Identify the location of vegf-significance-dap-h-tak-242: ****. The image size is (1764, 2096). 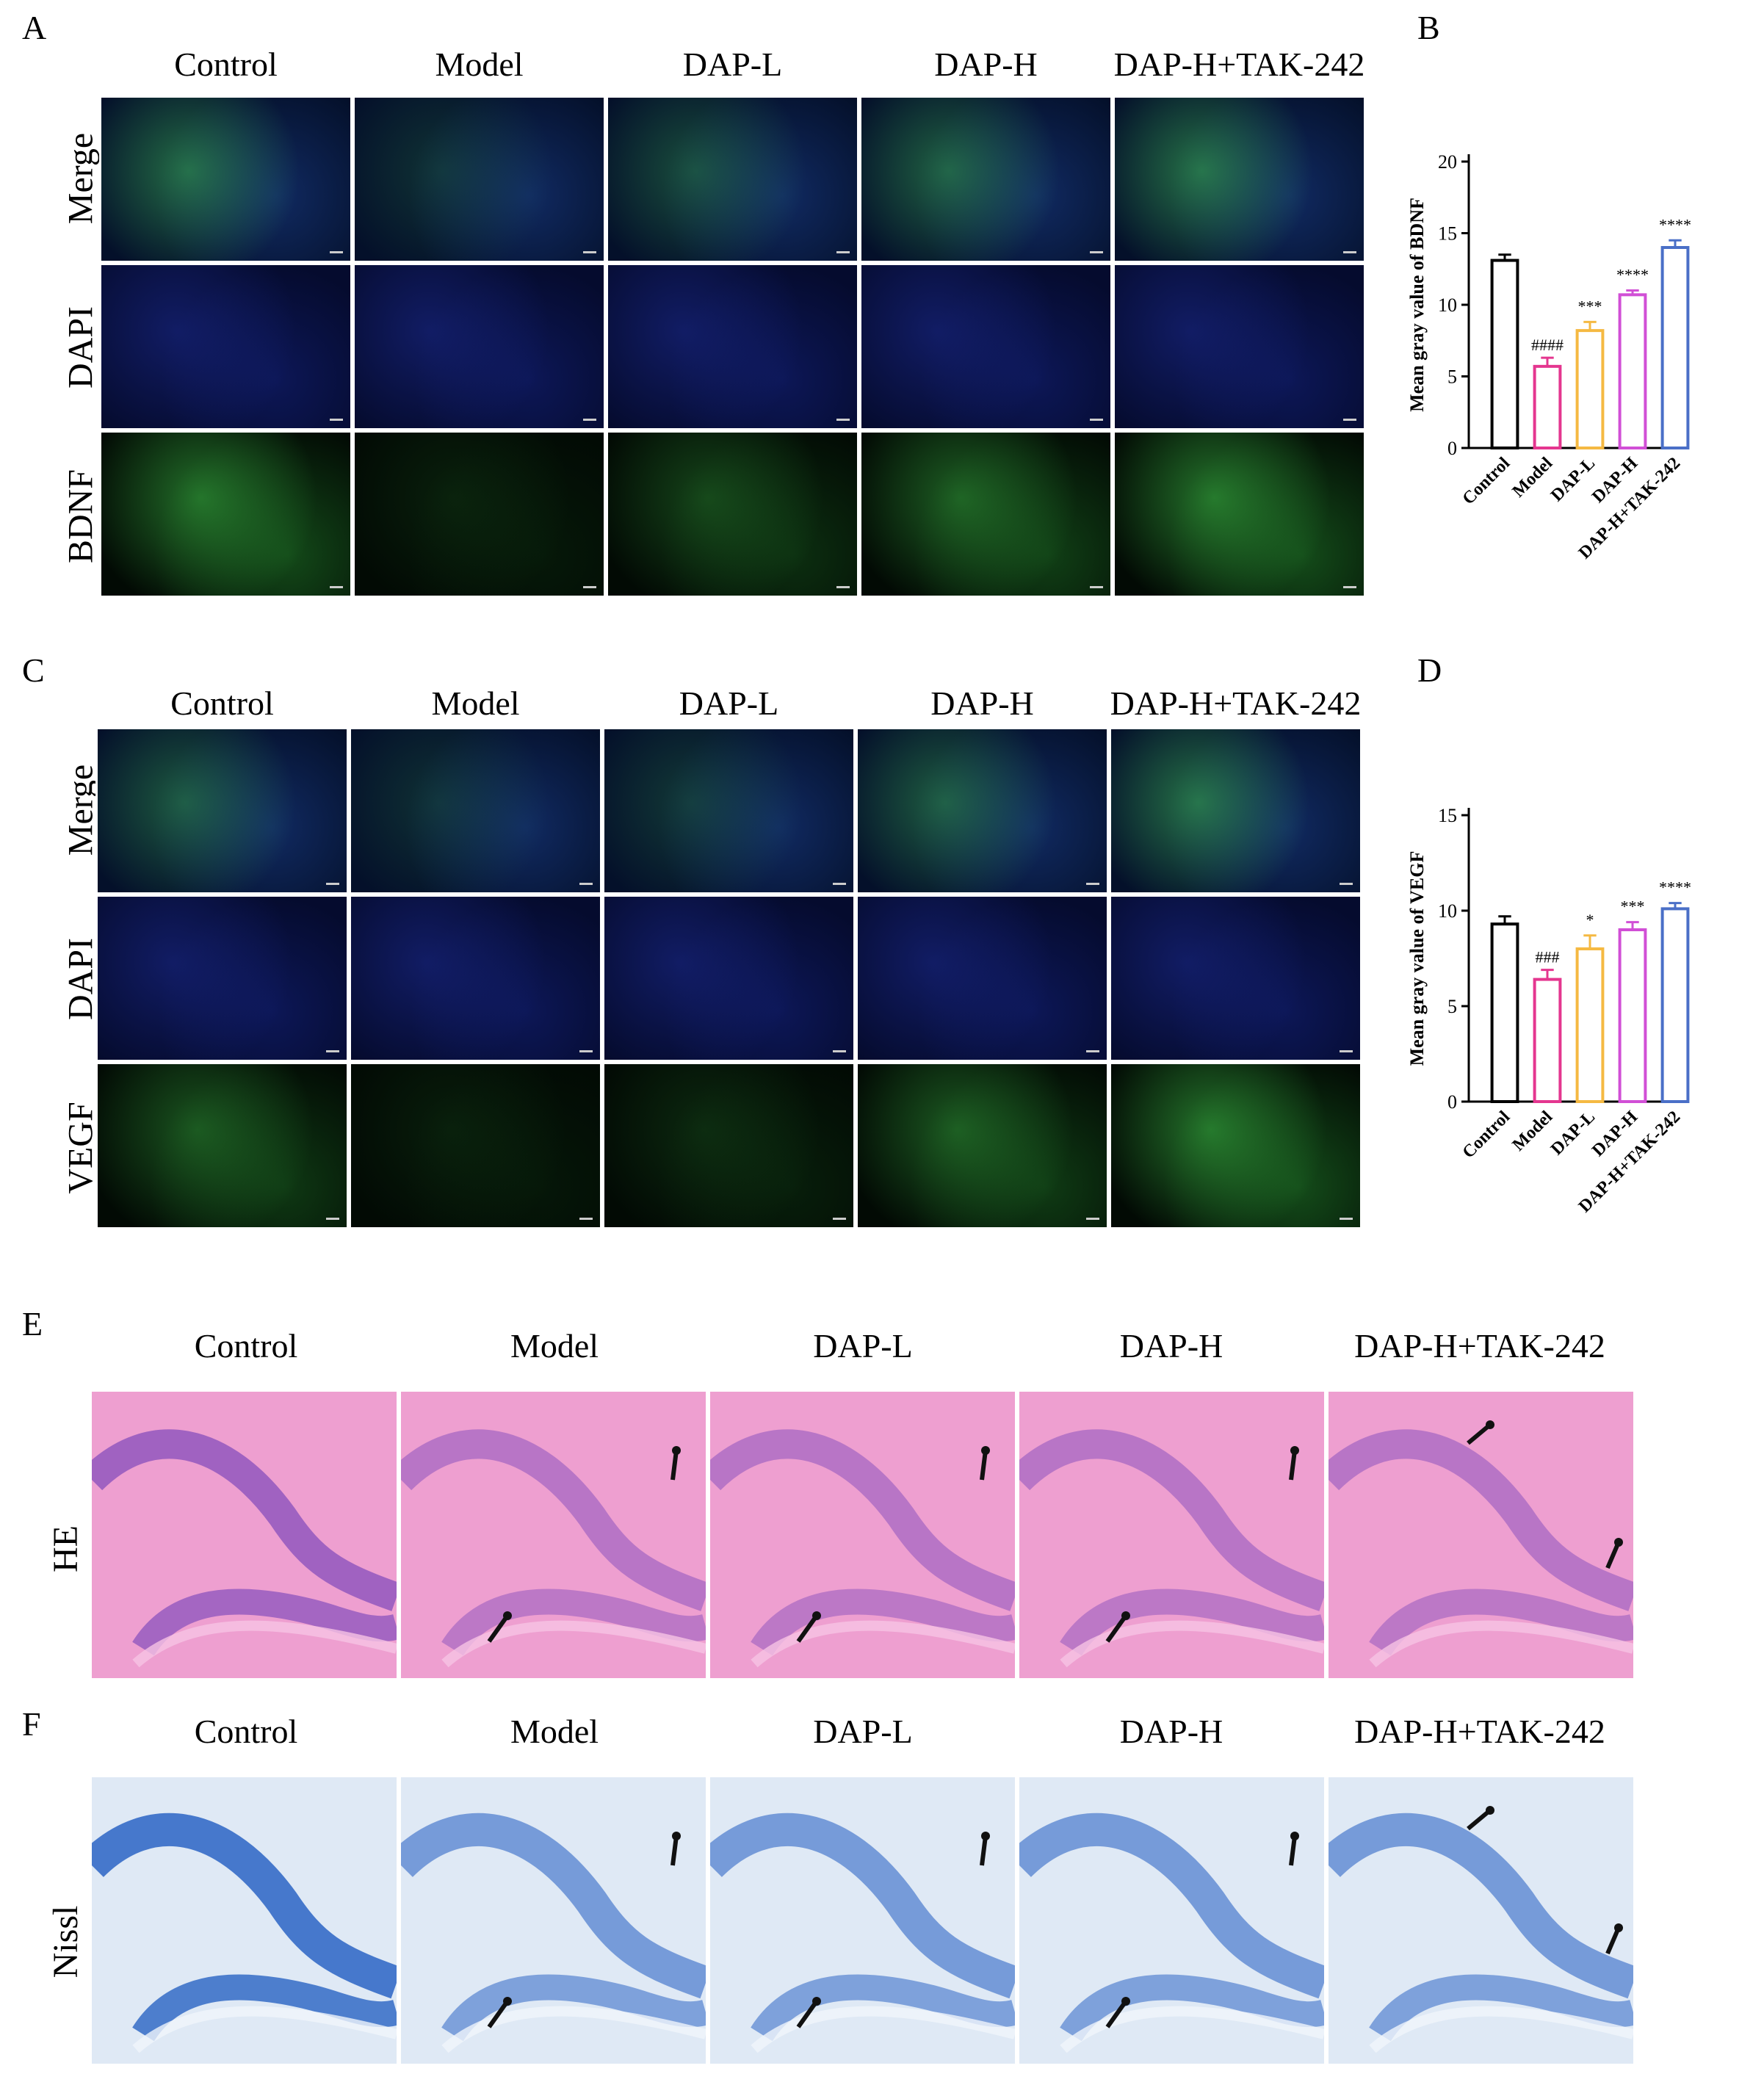
(1675, 888).